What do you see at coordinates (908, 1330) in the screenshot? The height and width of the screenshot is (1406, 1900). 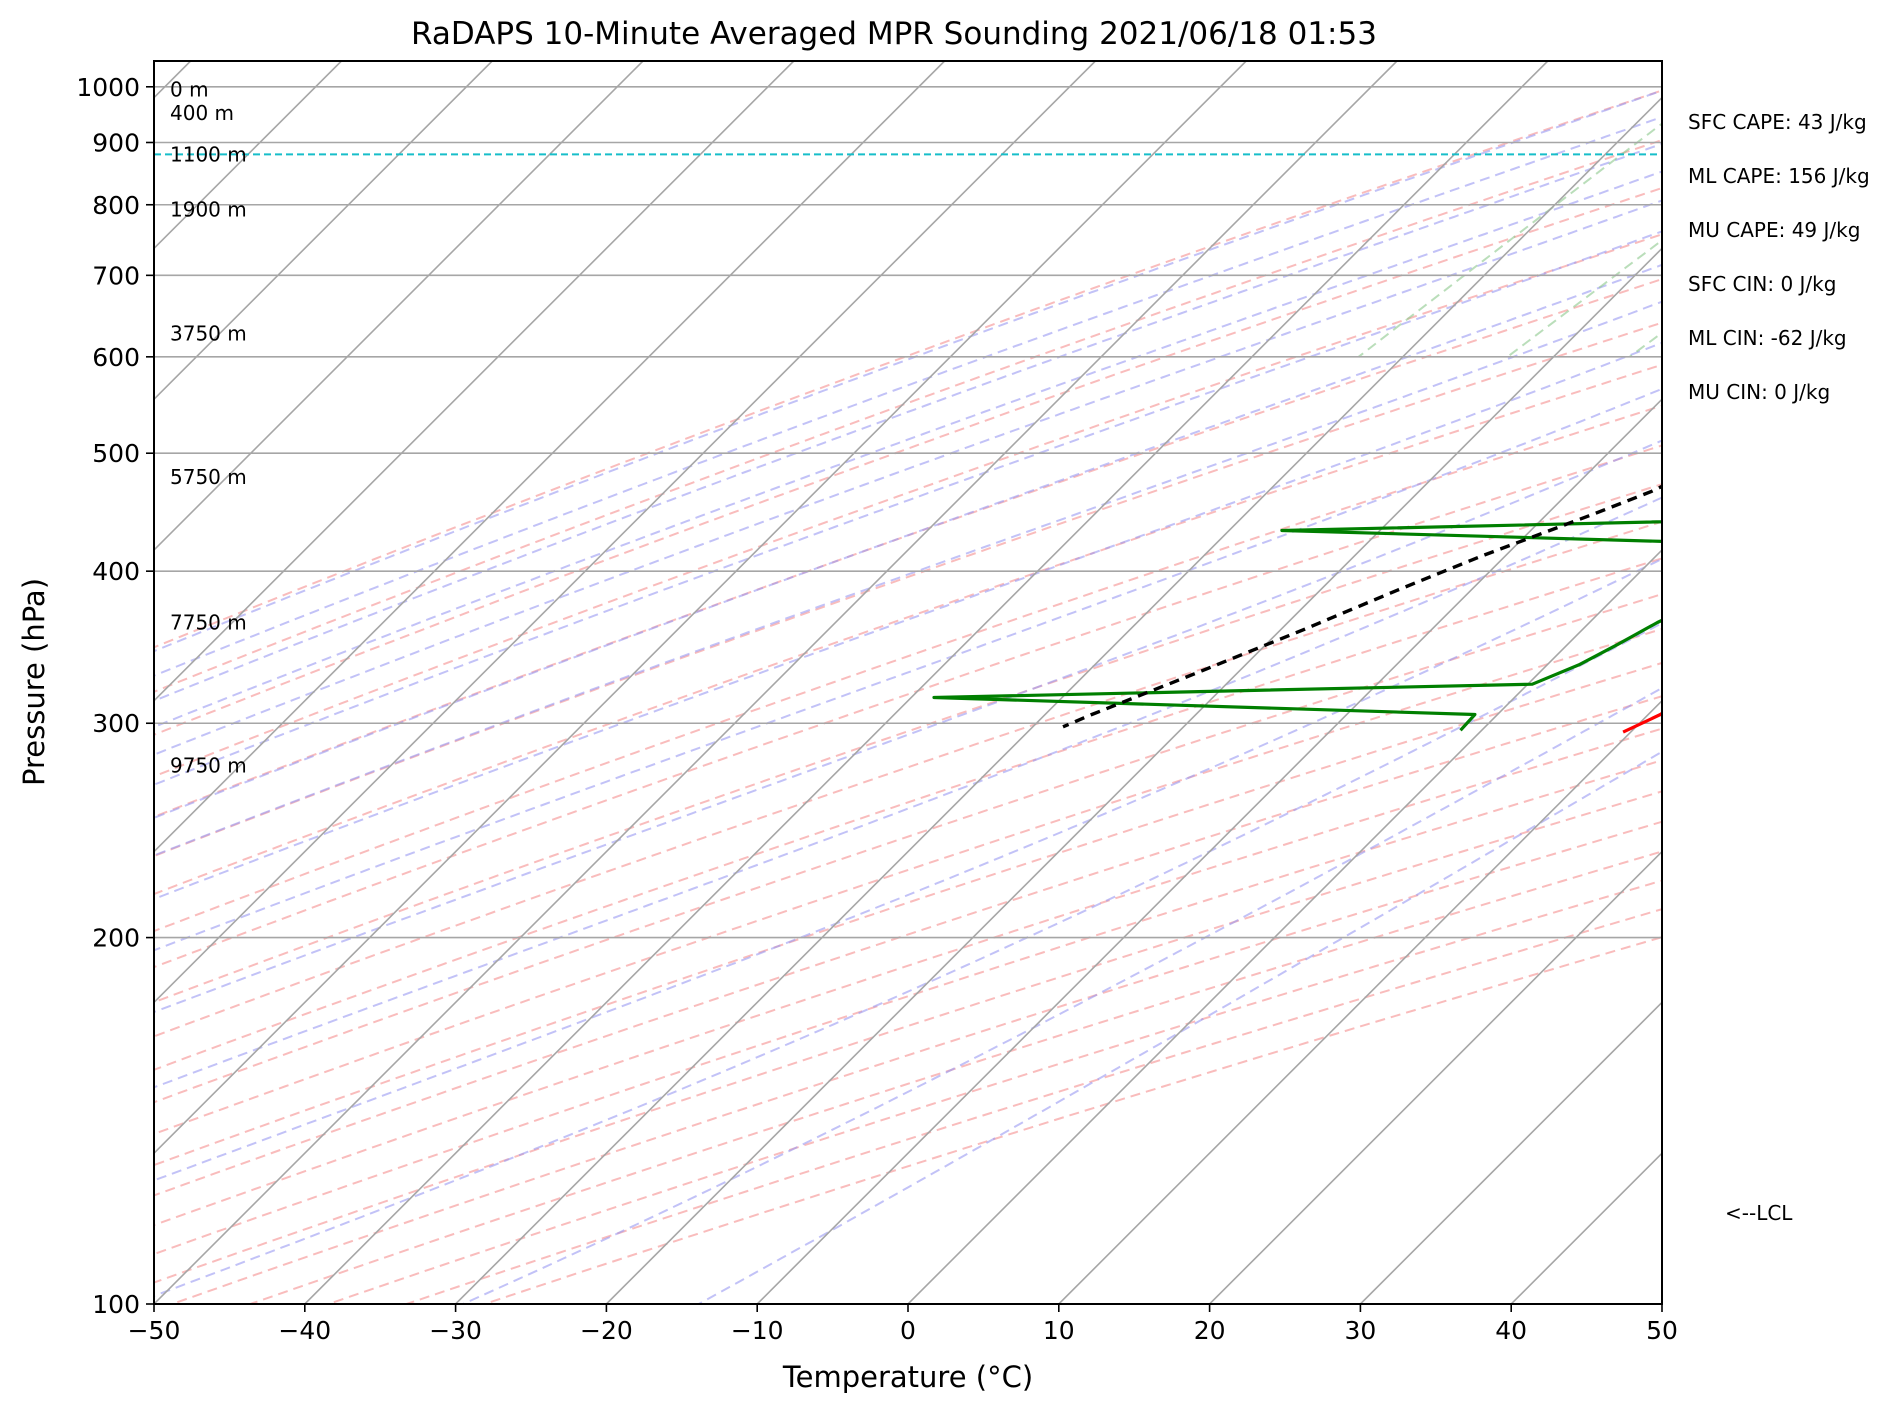 I see `x-tick-label: 0` at bounding box center [908, 1330].